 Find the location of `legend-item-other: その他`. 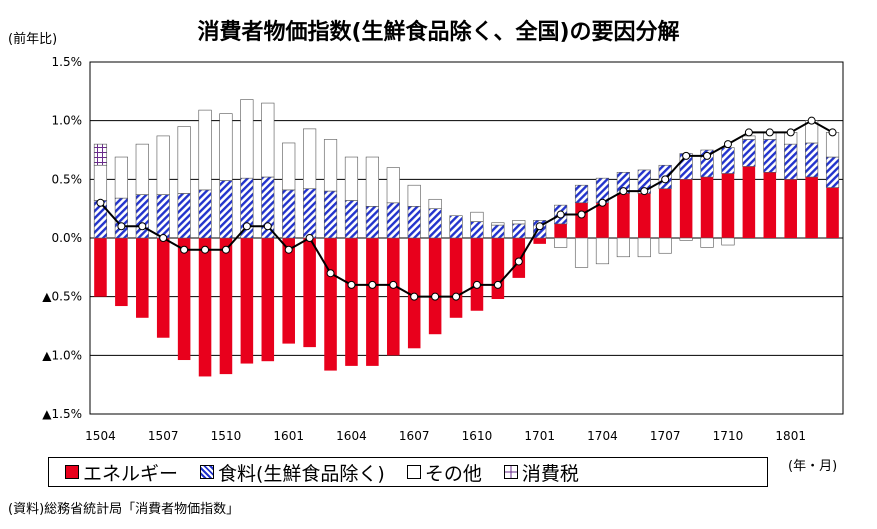

legend-item-other: その他 is located at coordinates (444, 472).